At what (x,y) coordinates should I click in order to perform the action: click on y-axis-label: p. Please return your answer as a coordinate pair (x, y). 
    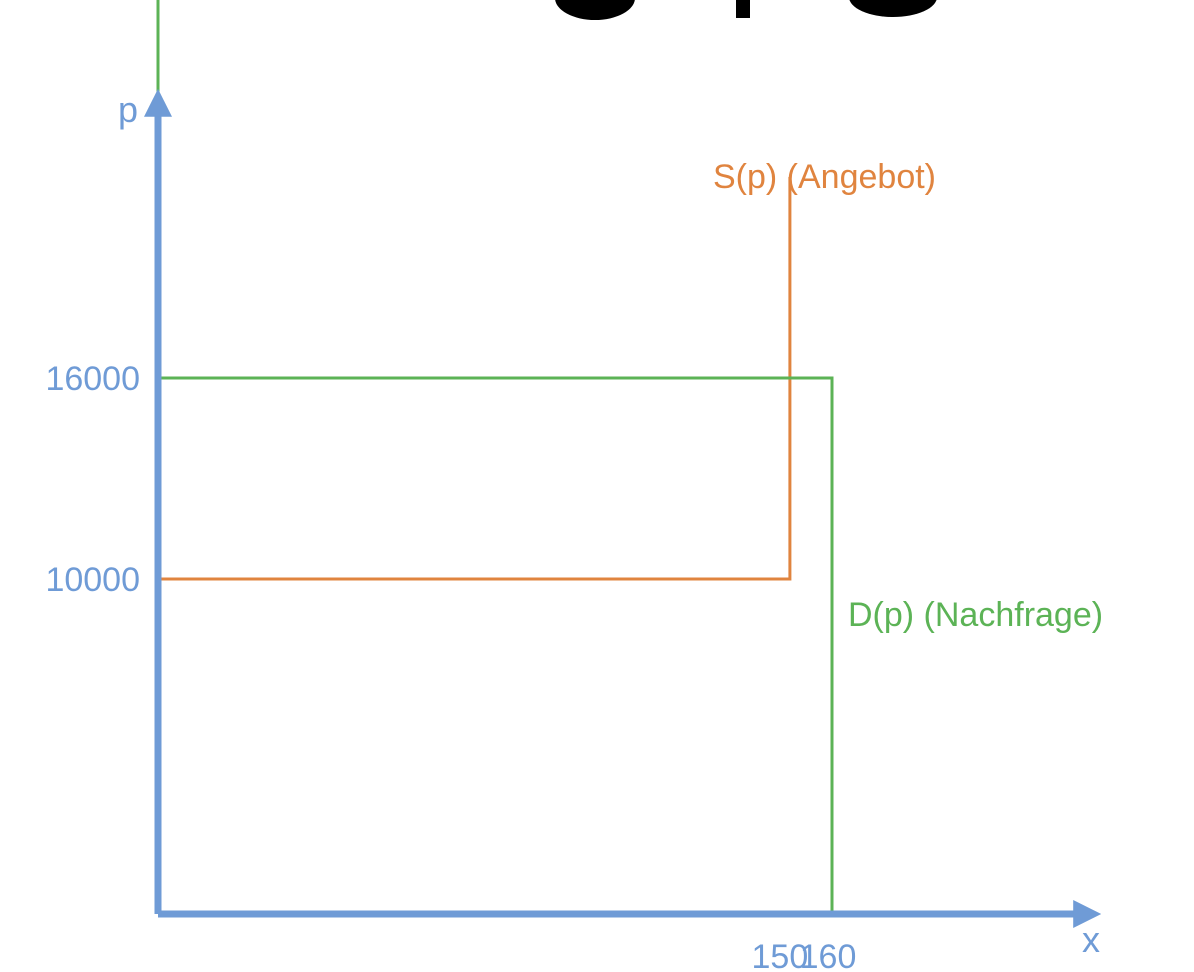
    Looking at the image, I should click on (128, 109).